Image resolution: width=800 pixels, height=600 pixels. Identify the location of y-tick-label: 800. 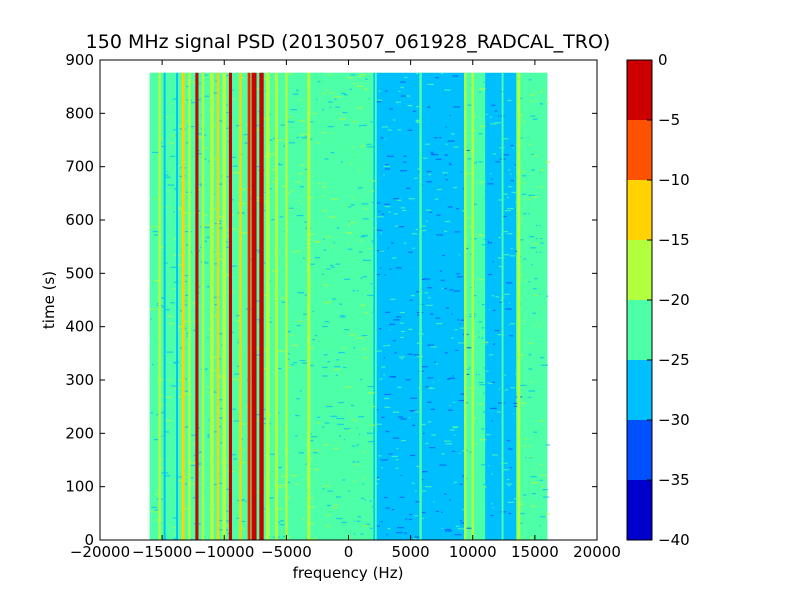
(79, 113).